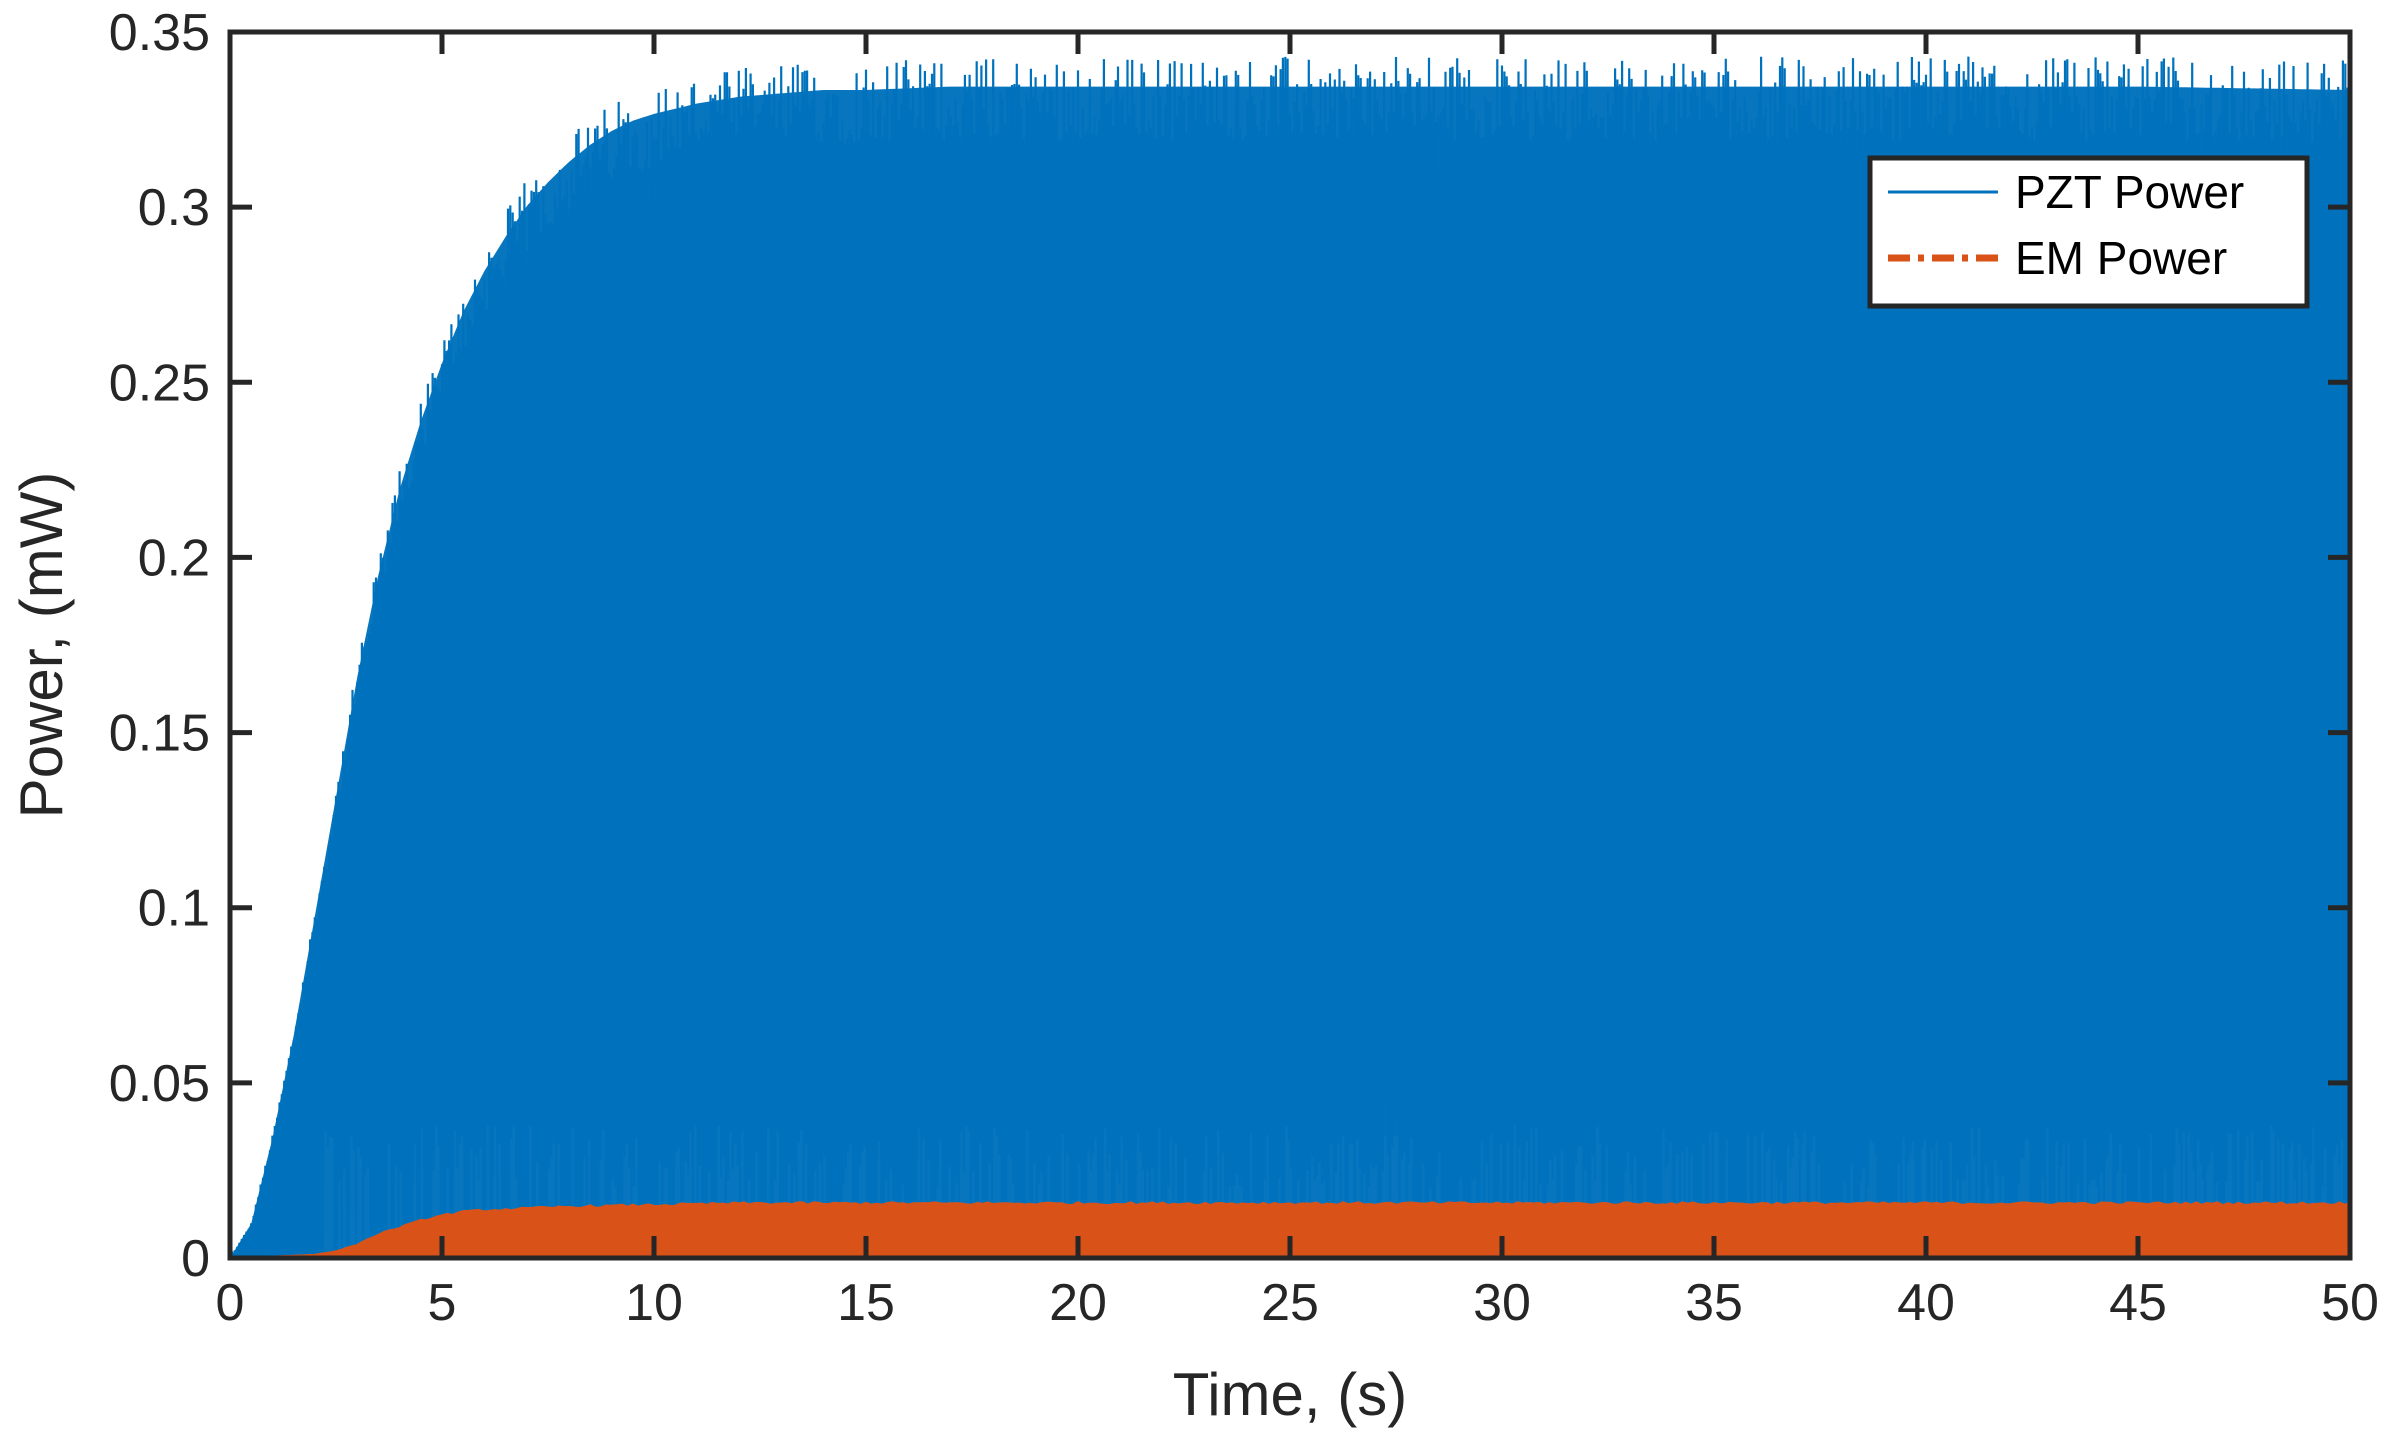 The image size is (2387, 1438). I want to click on y-tick-label: 0.3, so click(174, 208).